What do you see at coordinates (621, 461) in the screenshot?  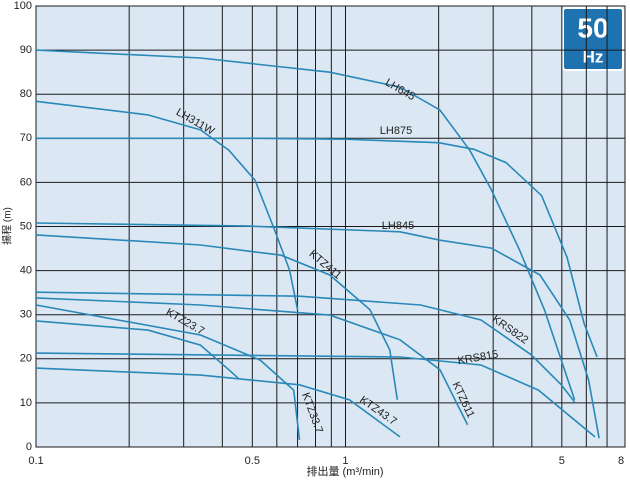 I see `x-tick-label: 8` at bounding box center [621, 461].